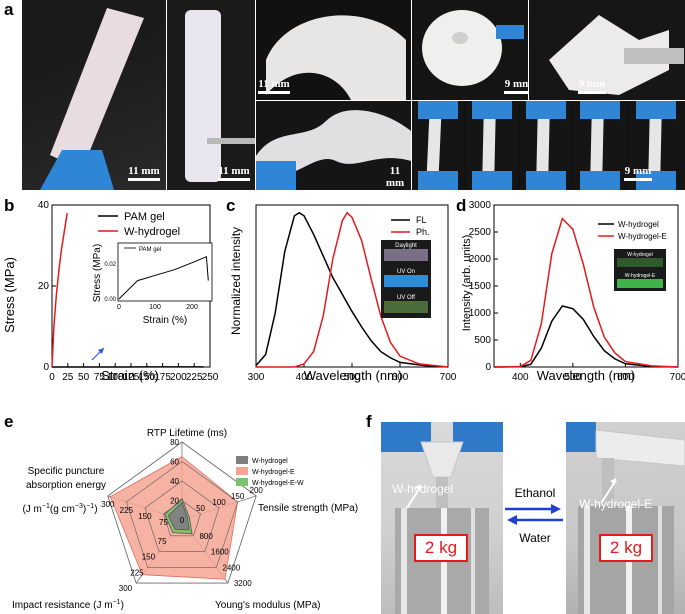  I want to click on radar-tick-rtp-3: 80, so click(174, 442).